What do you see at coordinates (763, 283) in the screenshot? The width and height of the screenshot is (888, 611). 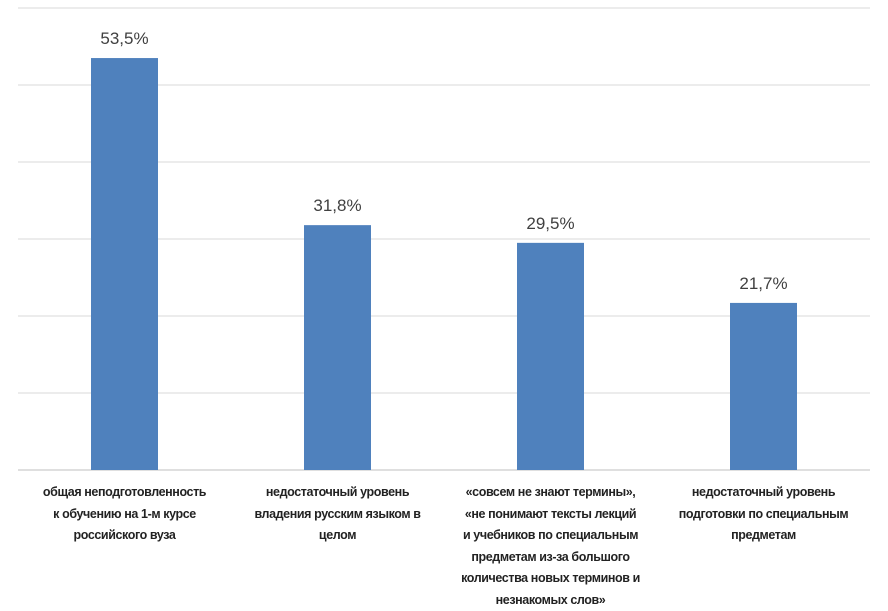 I see `data-label: 21,7%` at bounding box center [763, 283].